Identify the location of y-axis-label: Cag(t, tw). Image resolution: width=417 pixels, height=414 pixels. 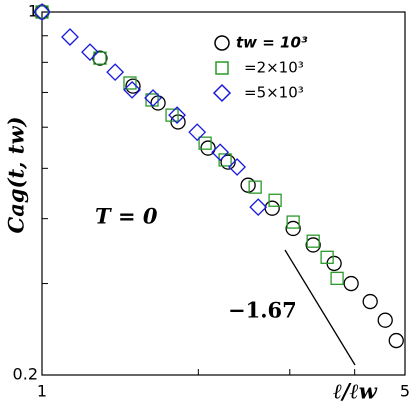
(16, 175).